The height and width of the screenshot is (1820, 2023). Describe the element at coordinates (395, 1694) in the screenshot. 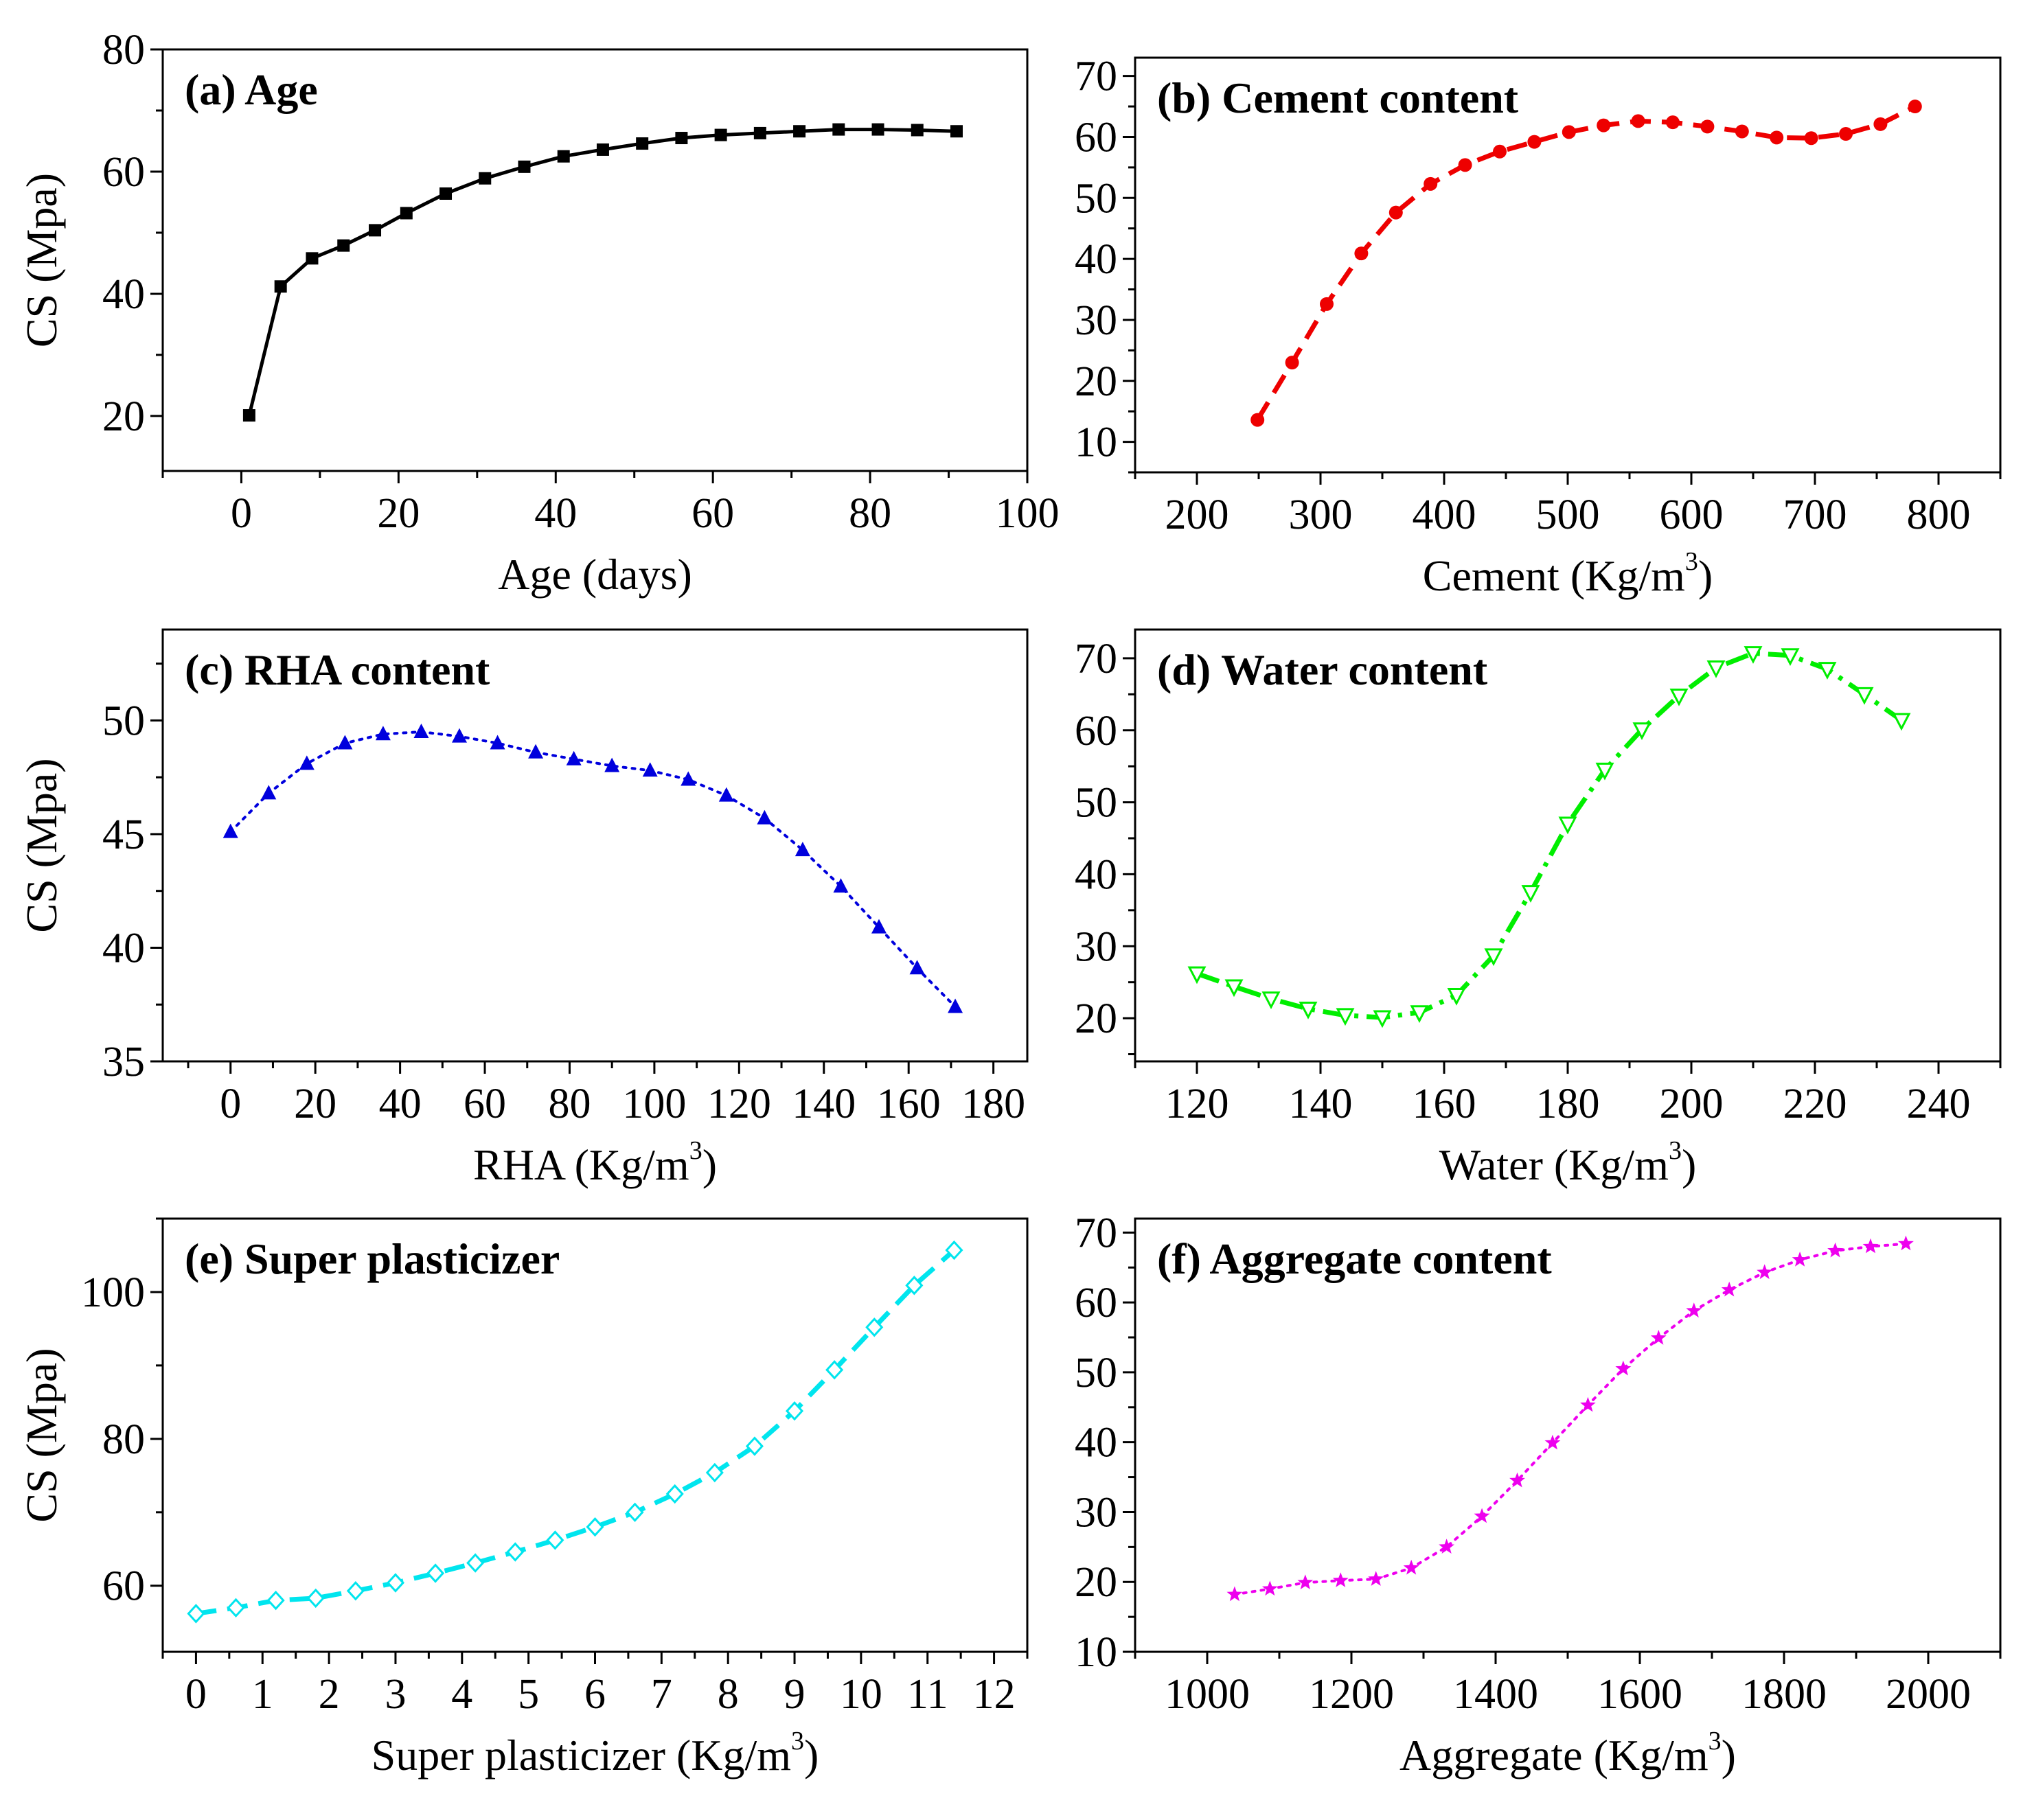

I see `x-tick-label: 3` at that location.